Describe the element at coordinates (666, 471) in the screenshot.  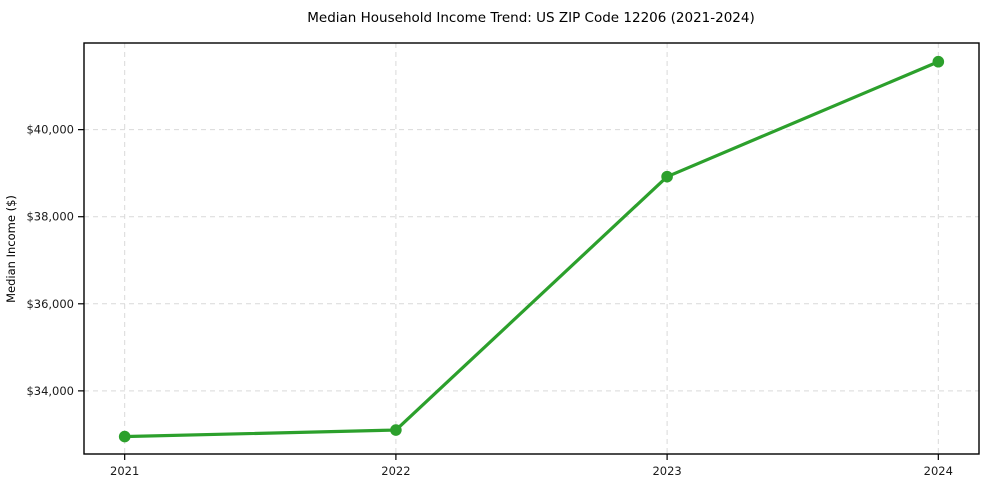
I see `x-tick-label: 2023` at that location.